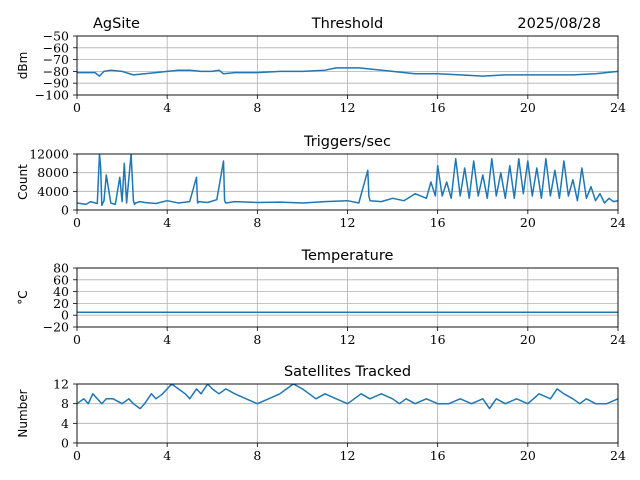 This screenshot has width=640, height=480. What do you see at coordinates (618, 339) in the screenshot?
I see `temperature-xtick-label: 24` at bounding box center [618, 339].